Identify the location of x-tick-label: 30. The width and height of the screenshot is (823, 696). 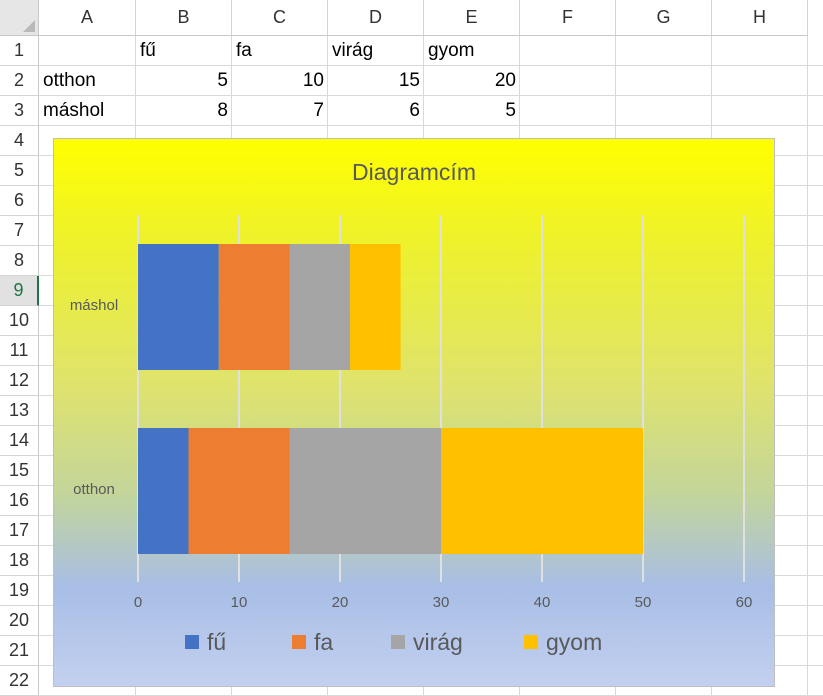
(441, 602).